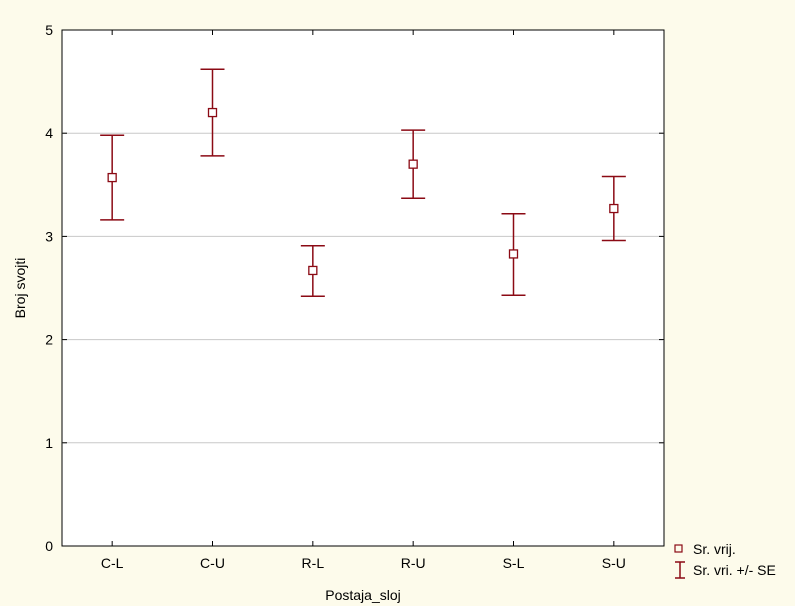 This screenshot has width=795, height=606. I want to click on x-tick-label: S-L, so click(514, 563).